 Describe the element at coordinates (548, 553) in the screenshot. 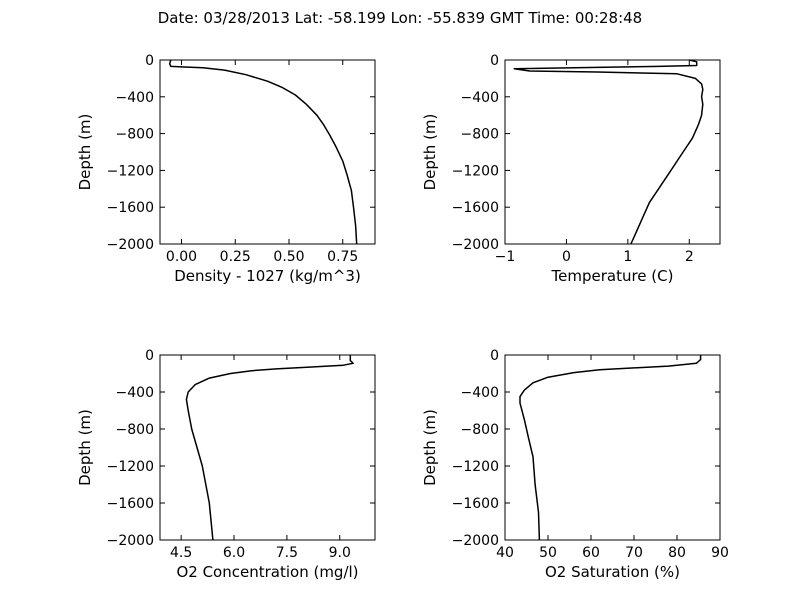

I see `x-tick-label: 50` at that location.